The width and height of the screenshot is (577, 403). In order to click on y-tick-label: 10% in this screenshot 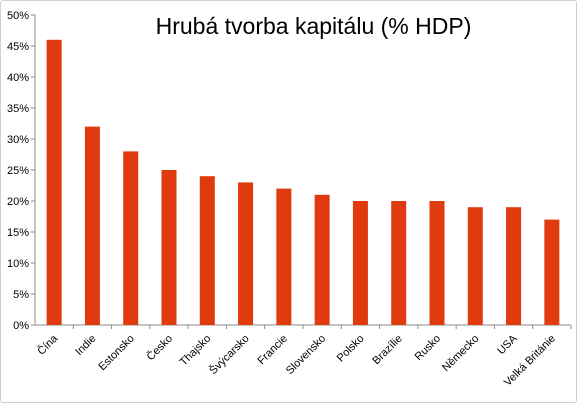, I will do `click(18, 264)`.